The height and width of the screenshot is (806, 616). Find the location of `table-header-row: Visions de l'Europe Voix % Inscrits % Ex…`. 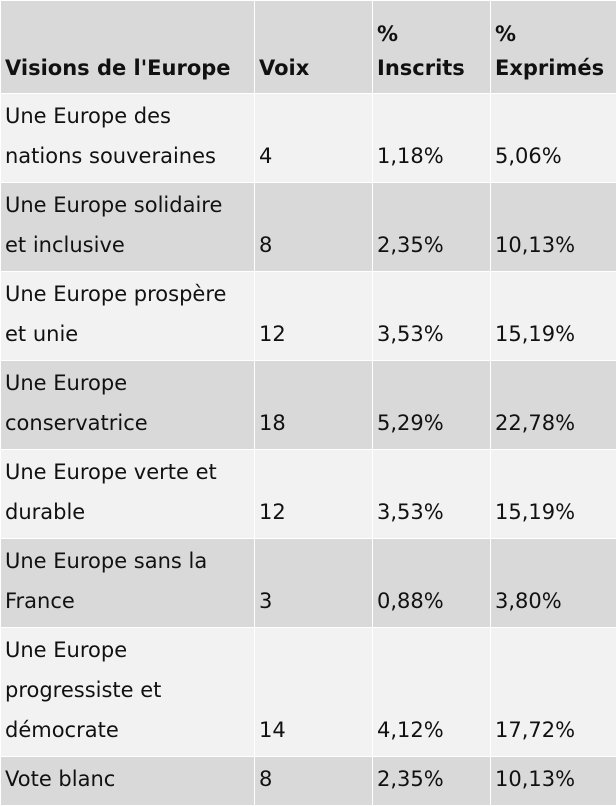

table-header-row: Visions de l'Europe Voix % Inscrits % Ex… is located at coordinates (308, 47).